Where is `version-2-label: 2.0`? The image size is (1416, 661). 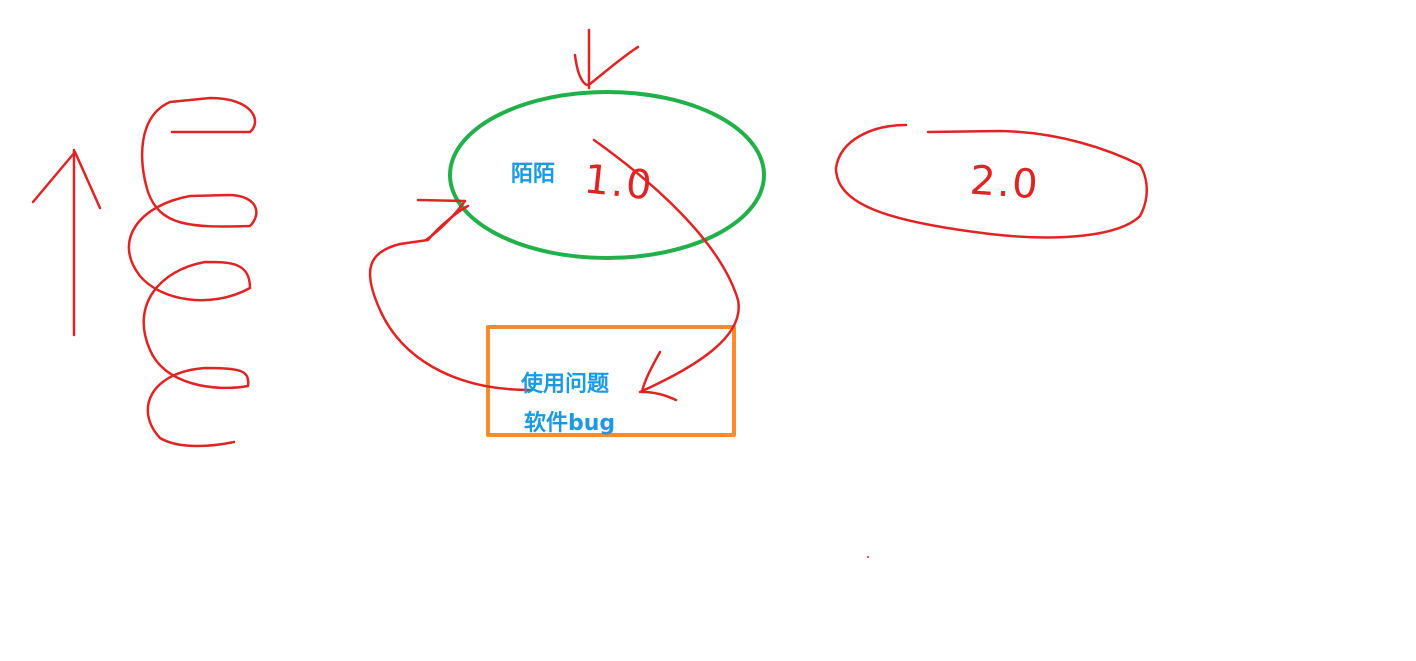
version-2-label: 2.0 is located at coordinates (1005, 183).